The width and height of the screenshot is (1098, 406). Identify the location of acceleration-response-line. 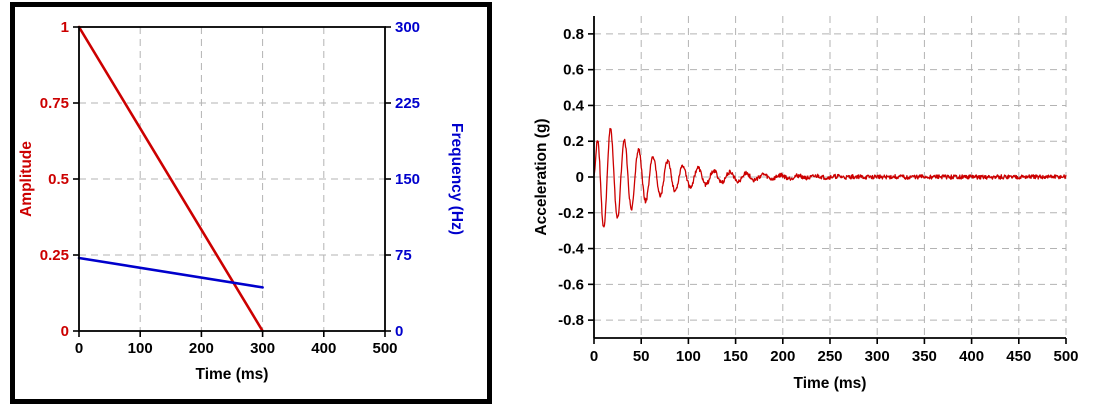
(830, 177).